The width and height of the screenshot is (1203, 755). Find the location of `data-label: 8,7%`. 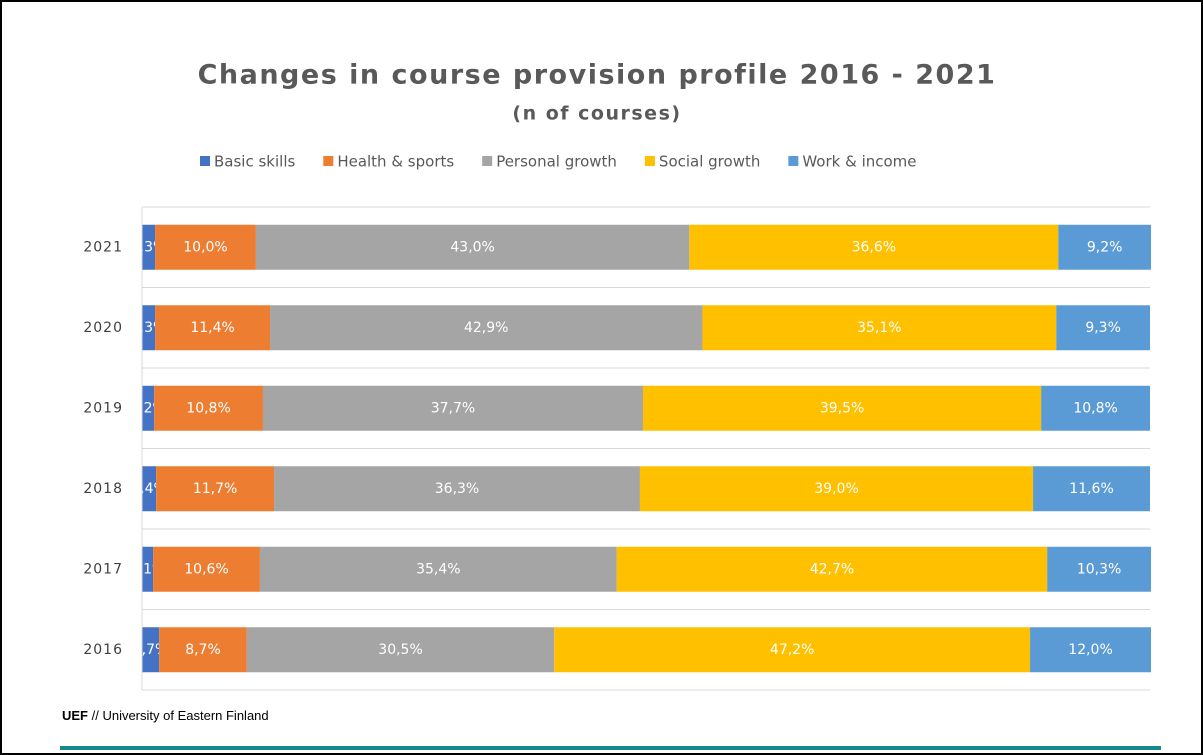

data-label: 8,7% is located at coordinates (203, 650).